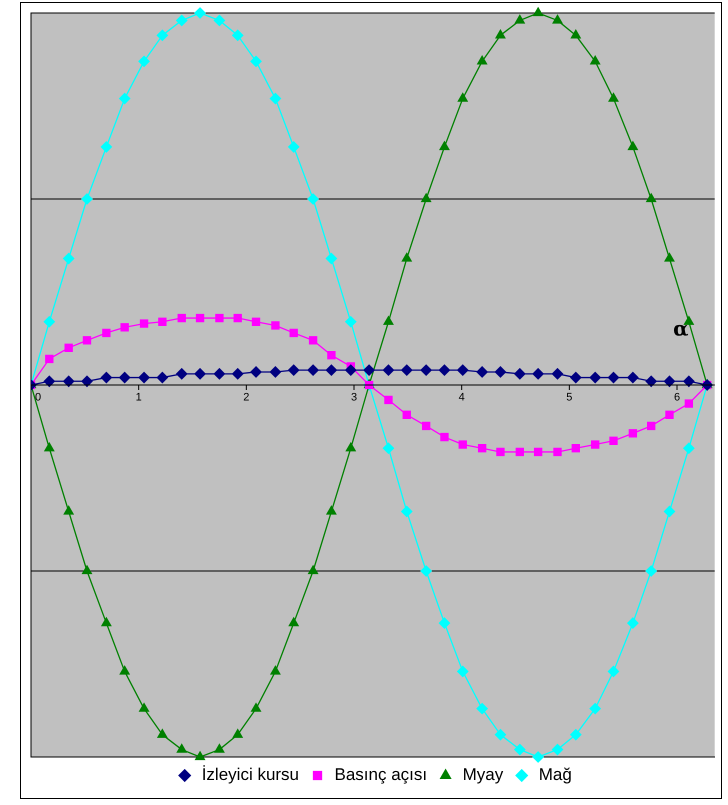  What do you see at coordinates (677, 398) in the screenshot?
I see `x-tick-label: 6` at bounding box center [677, 398].